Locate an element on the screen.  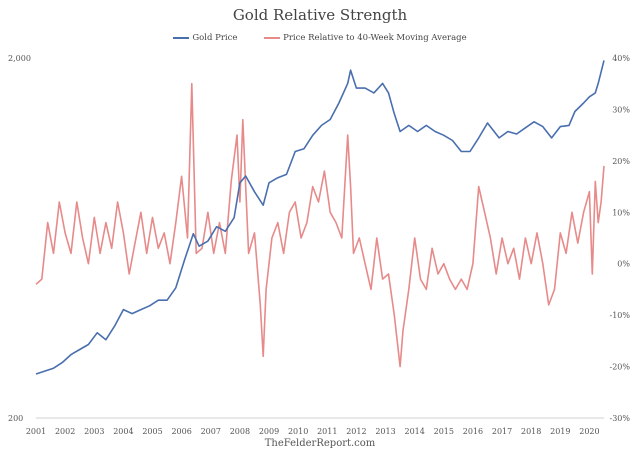
x-tick-label: 2020 is located at coordinates (589, 431).